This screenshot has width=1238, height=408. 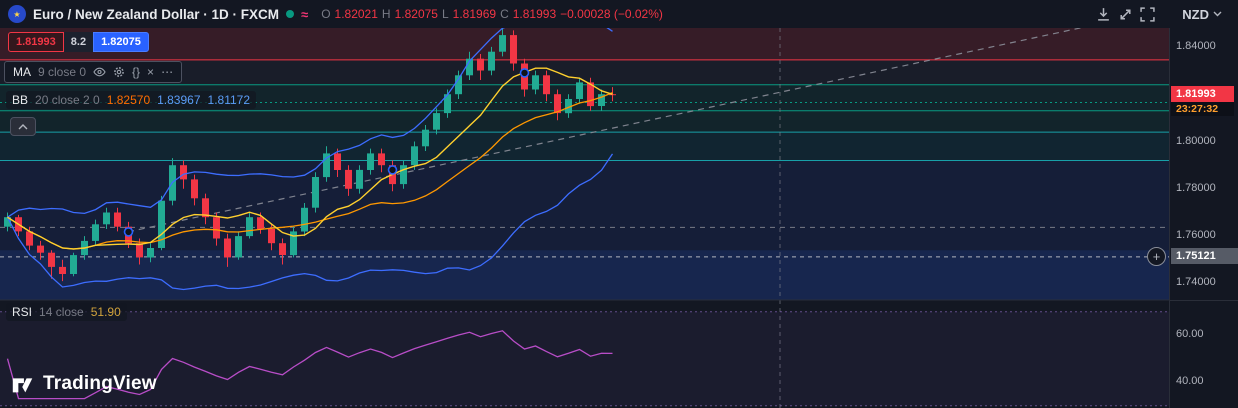 What do you see at coordinates (100, 383) in the screenshot?
I see `tradingview-logo-text: TradingView` at bounding box center [100, 383].